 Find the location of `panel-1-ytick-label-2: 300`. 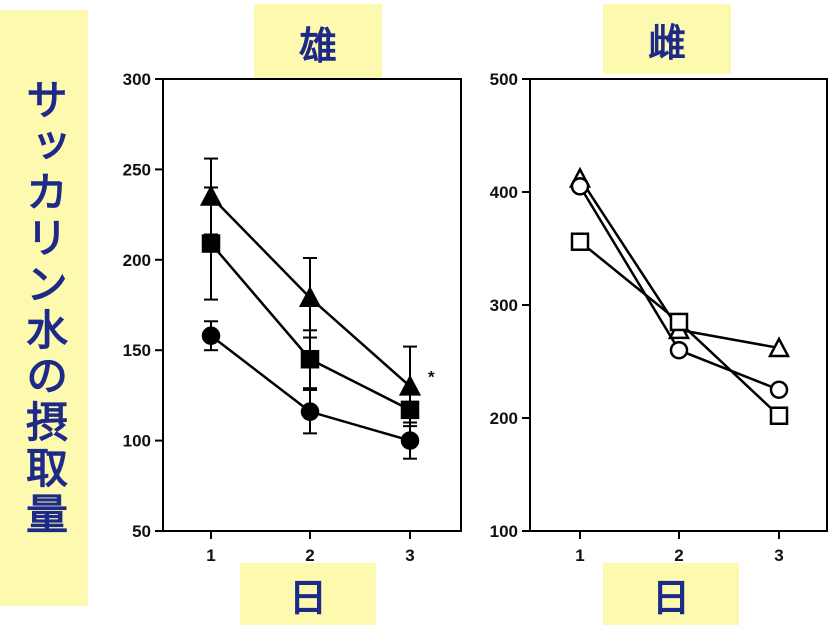

panel-1-ytick-label-2: 300 is located at coordinates (504, 305).